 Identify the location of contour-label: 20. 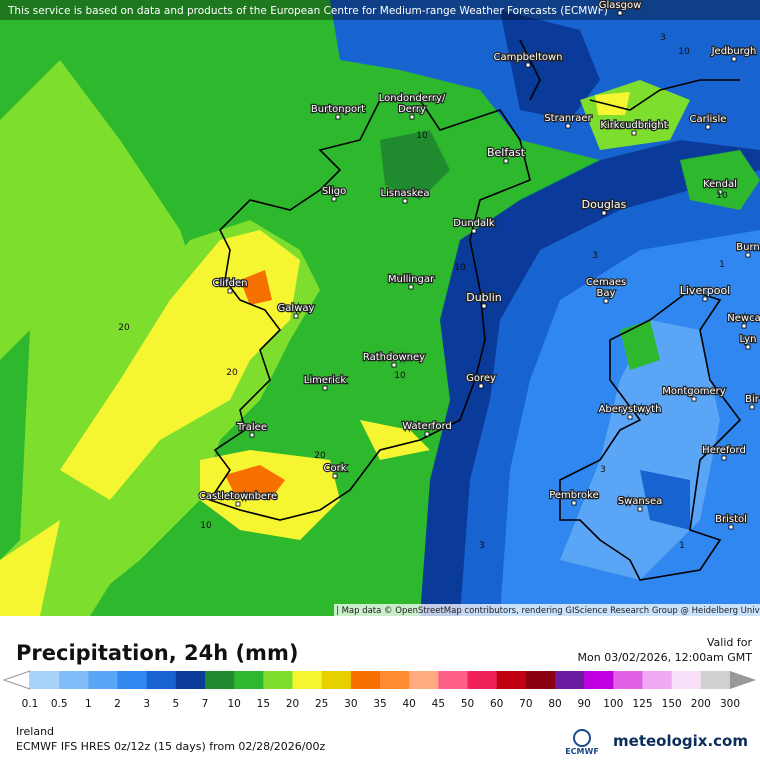
(320, 456).